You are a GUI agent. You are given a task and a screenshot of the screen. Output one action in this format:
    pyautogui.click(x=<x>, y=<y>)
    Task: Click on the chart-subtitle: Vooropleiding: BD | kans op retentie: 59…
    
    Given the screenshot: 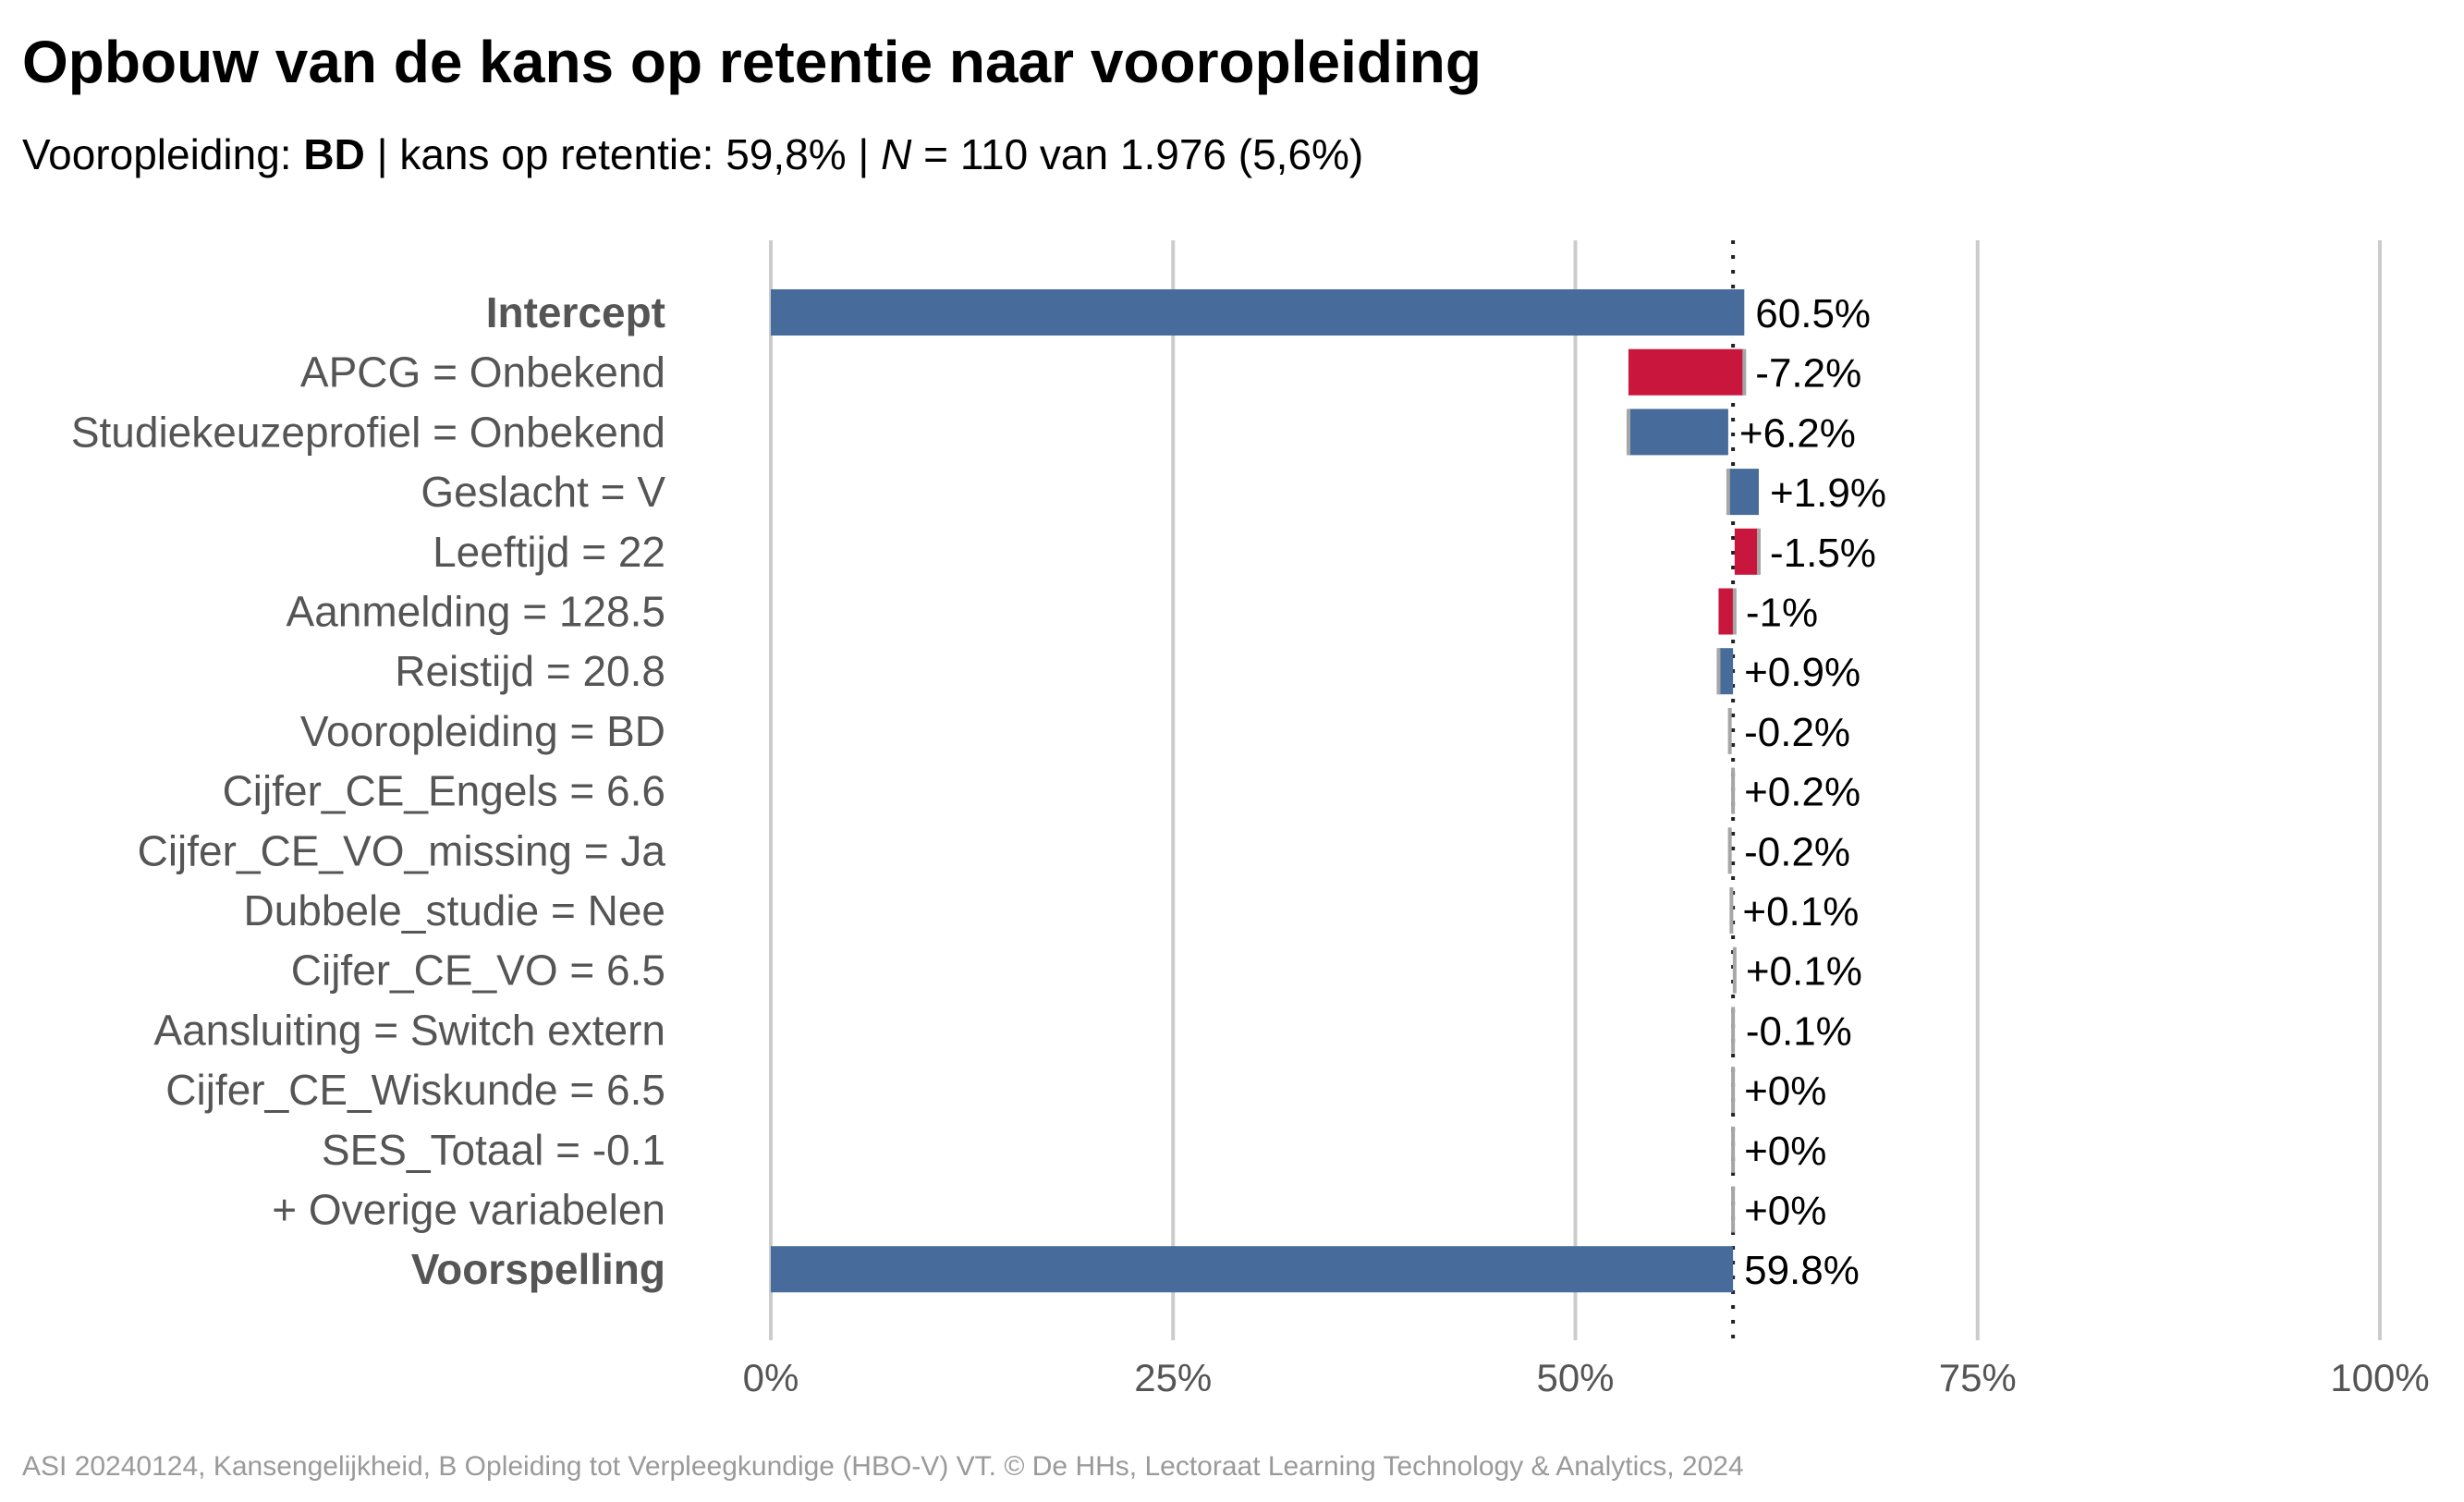 What is the action you would take?
    pyautogui.click(x=692, y=154)
    